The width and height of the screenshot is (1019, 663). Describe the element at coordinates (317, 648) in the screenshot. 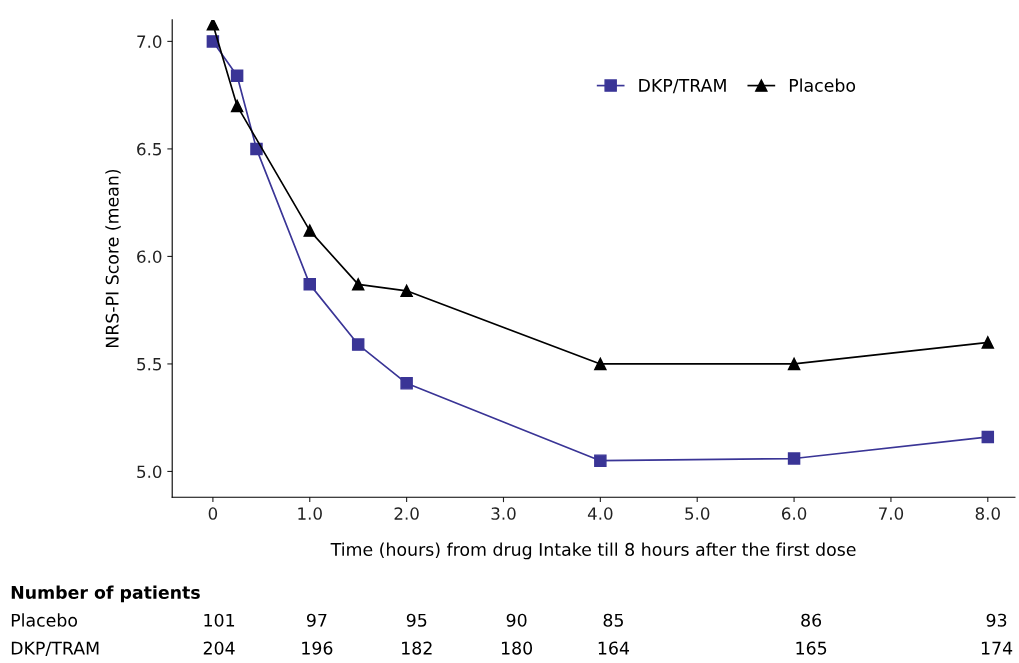

I see `text: 196` at that location.